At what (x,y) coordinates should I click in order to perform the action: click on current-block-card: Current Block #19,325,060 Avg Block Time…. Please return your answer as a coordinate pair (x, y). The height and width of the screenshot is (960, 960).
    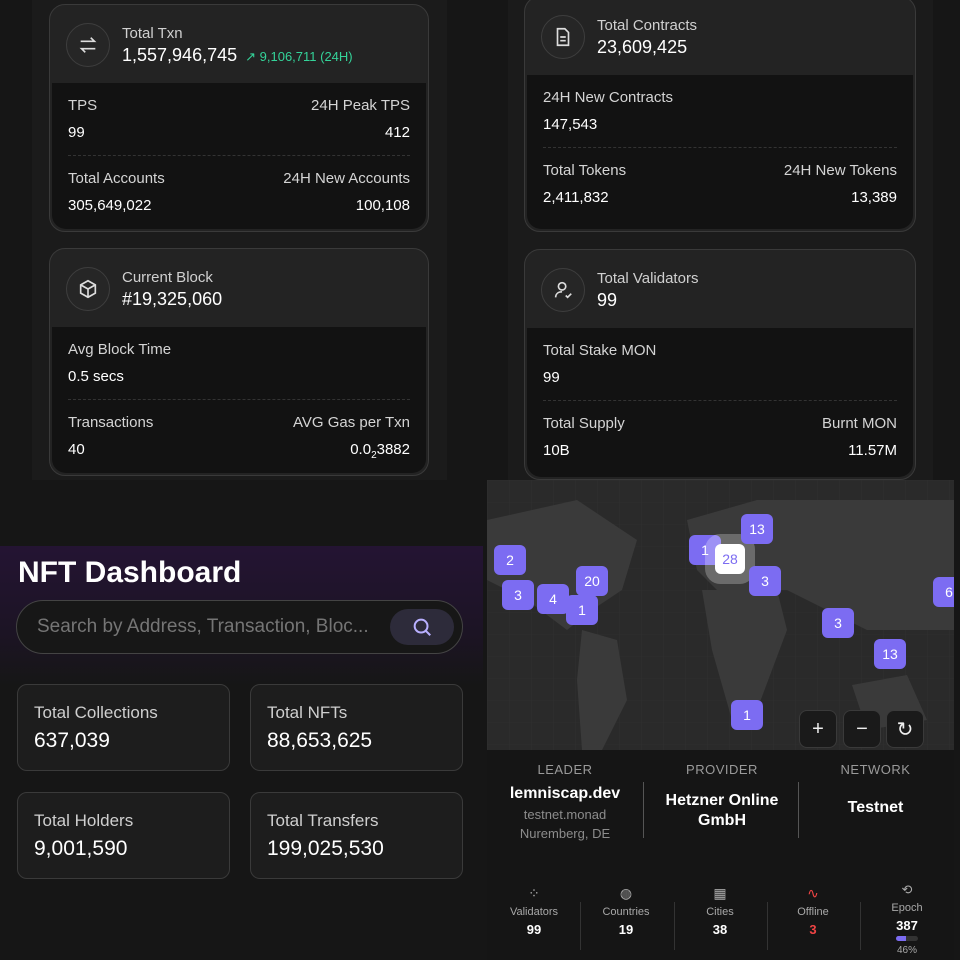
    Looking at the image, I should click on (239, 362).